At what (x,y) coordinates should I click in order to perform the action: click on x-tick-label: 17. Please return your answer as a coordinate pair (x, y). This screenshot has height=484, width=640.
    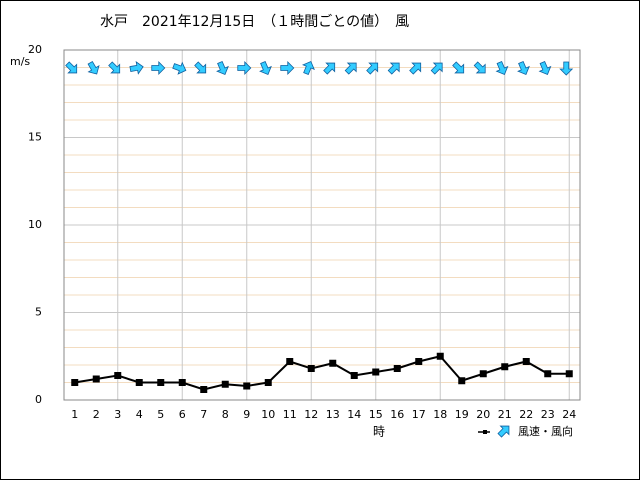
    Looking at the image, I should click on (419, 414).